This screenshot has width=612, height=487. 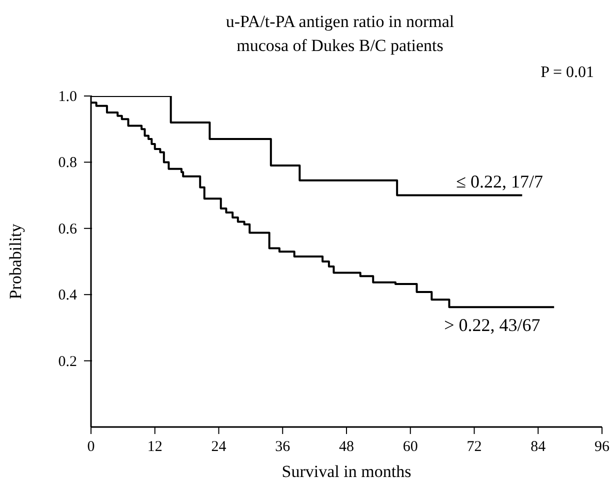 I want to click on chart-title: u-PA/t-PA antigen ratio in normal mucosa of Dukes B/C patients, so click(x=340, y=34).